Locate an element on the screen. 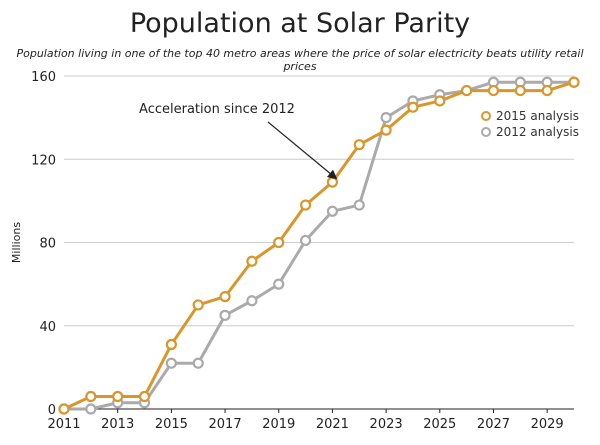 This screenshot has height=445, width=600. legend: 2015 analysis 2012 analysis is located at coordinates (530, 124).